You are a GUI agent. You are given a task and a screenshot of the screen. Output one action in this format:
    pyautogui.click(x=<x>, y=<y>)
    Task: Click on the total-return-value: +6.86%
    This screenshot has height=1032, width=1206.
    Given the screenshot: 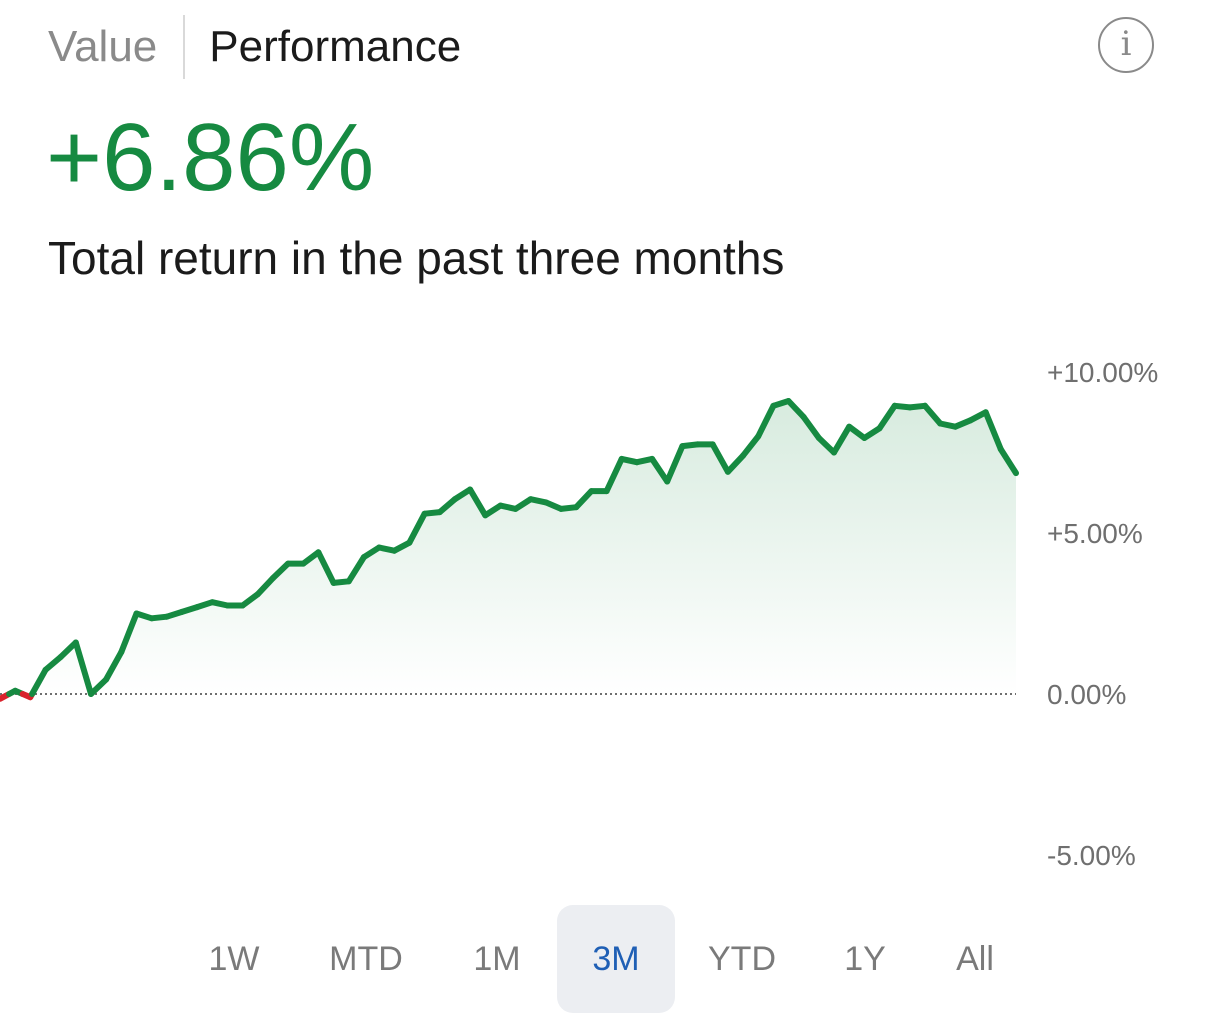 What is the action you would take?
    pyautogui.click(x=210, y=157)
    